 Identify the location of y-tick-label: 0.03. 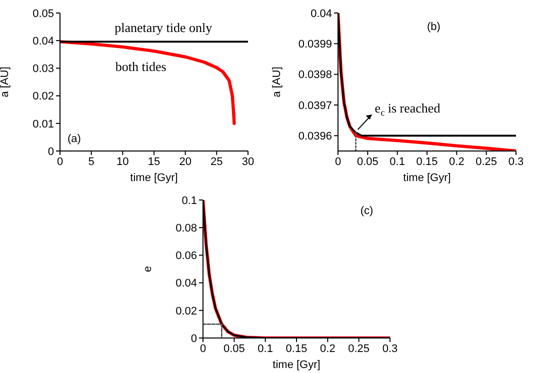
(43, 69).